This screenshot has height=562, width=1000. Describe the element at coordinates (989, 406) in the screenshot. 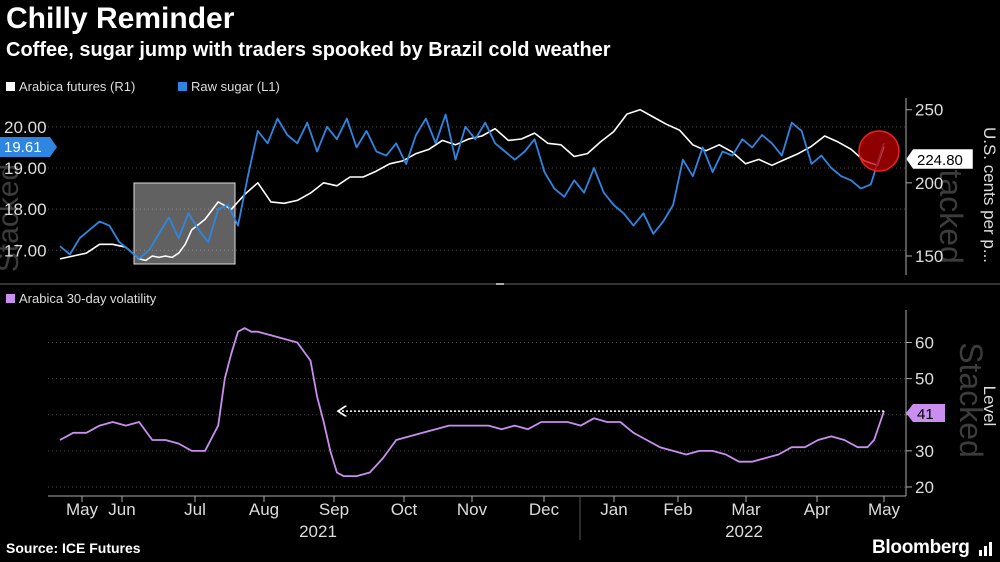

I see `right-axis-title-lower: Level` at that location.